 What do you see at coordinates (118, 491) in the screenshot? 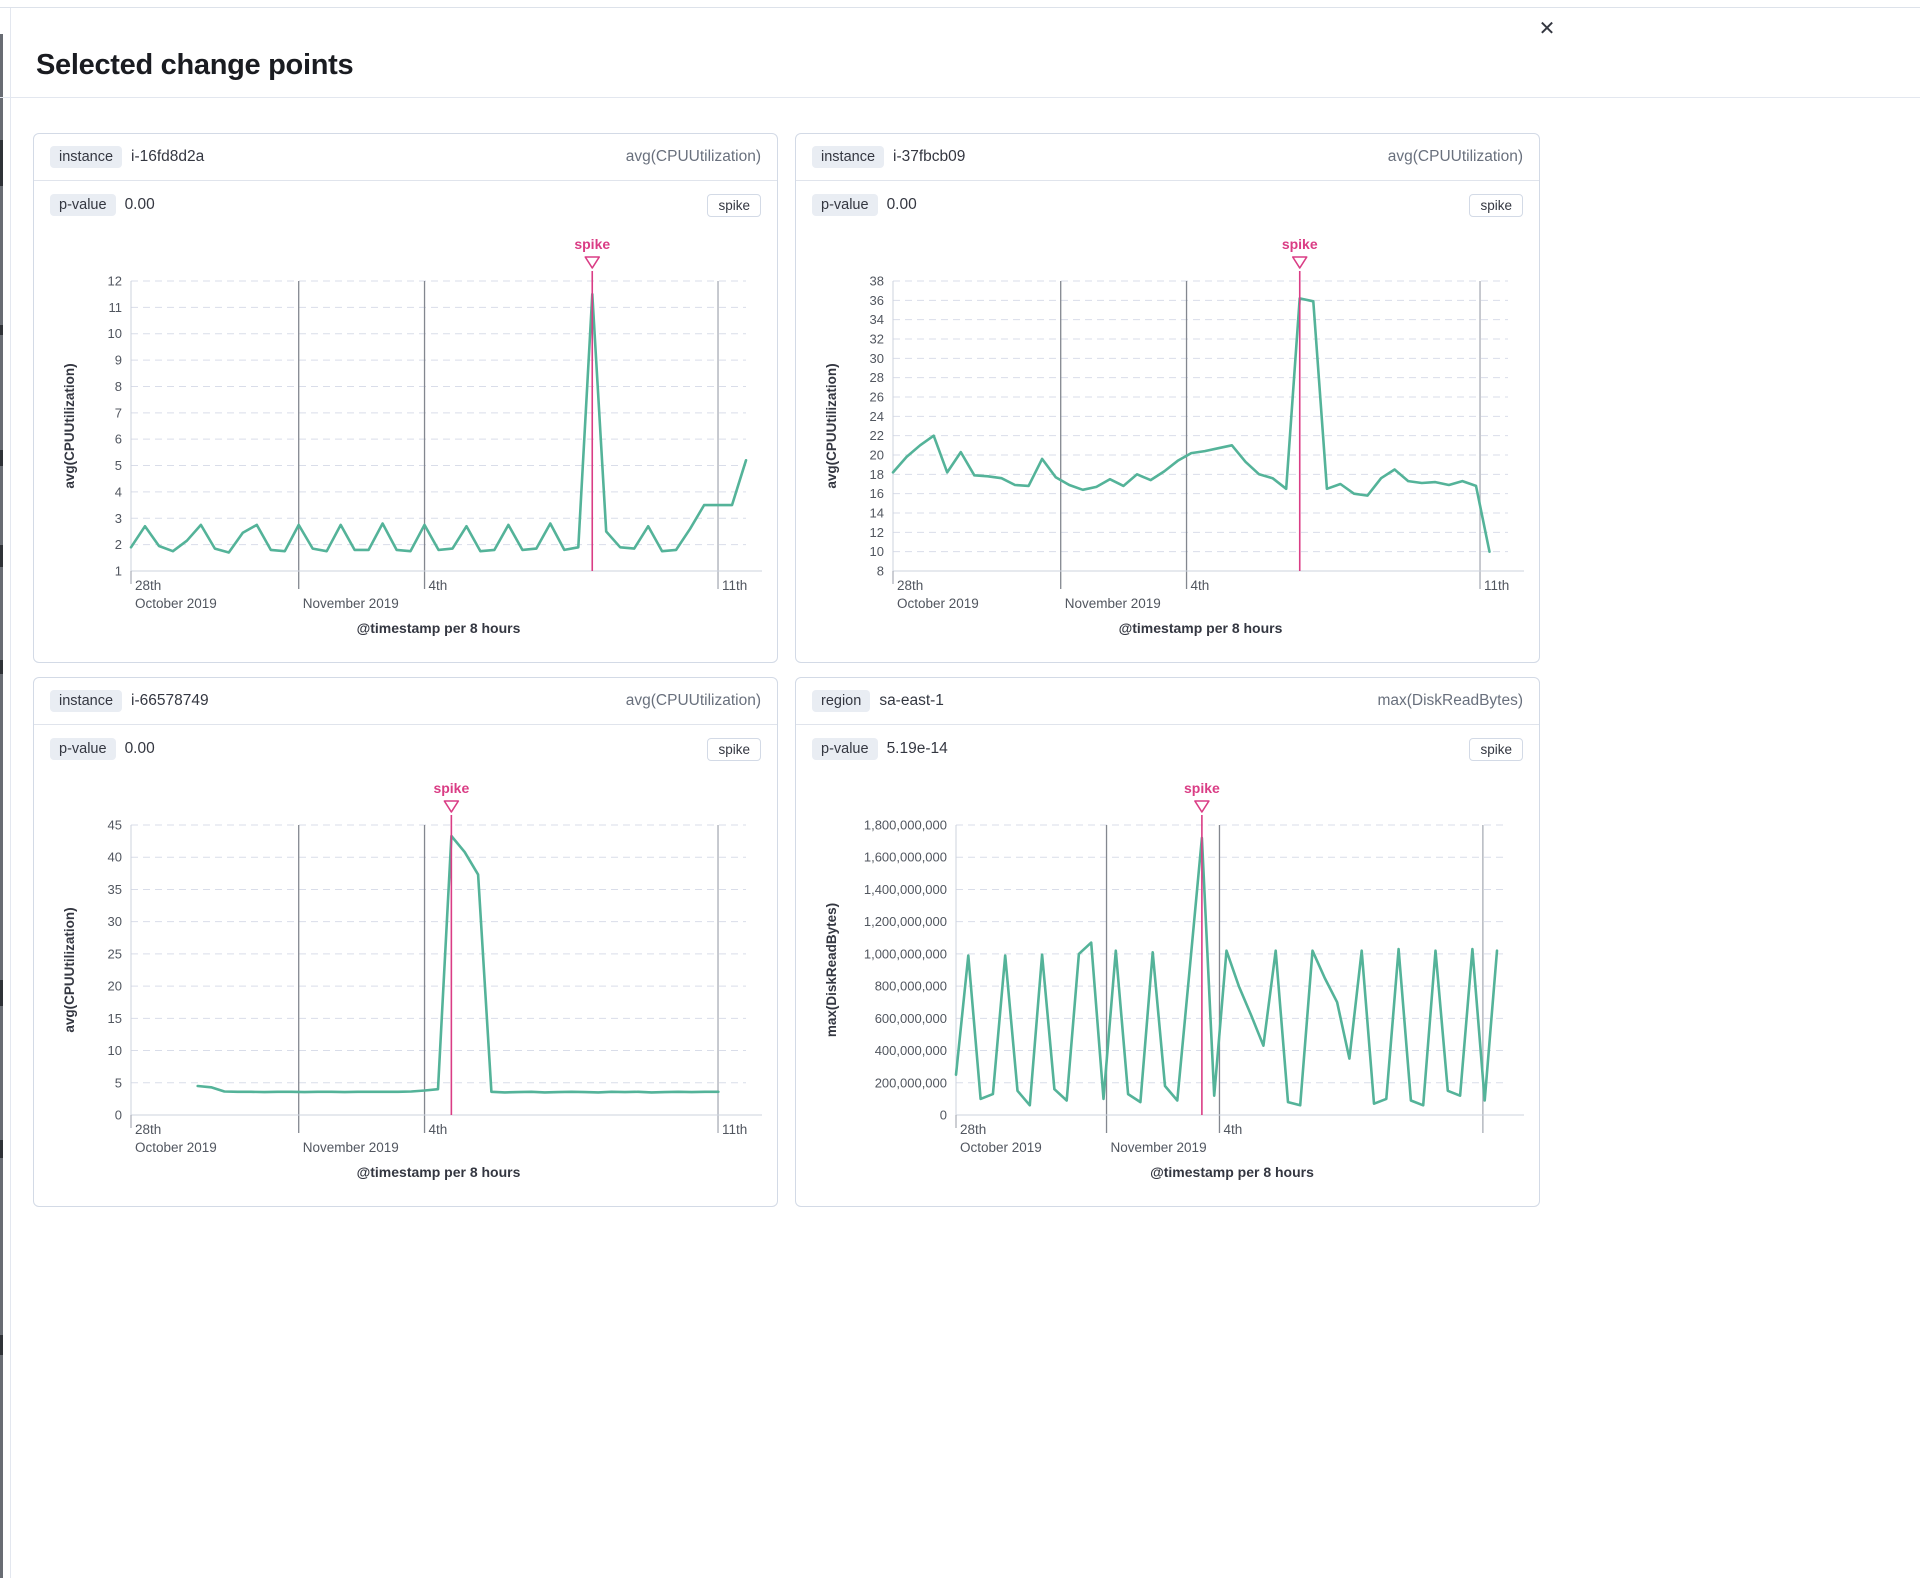
I see `svg-text: 4` at bounding box center [118, 491].